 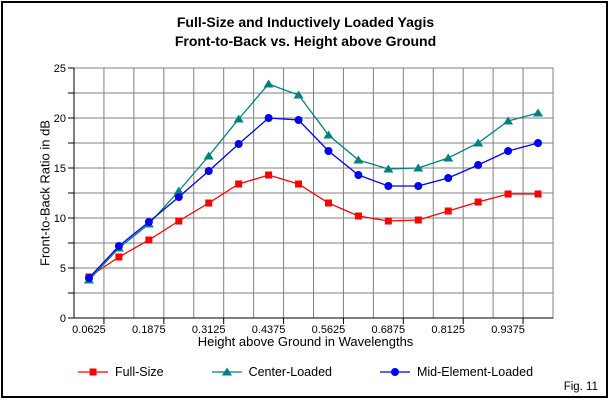 I want to click on x-tick-label: 0.5625, so click(x=329, y=330).